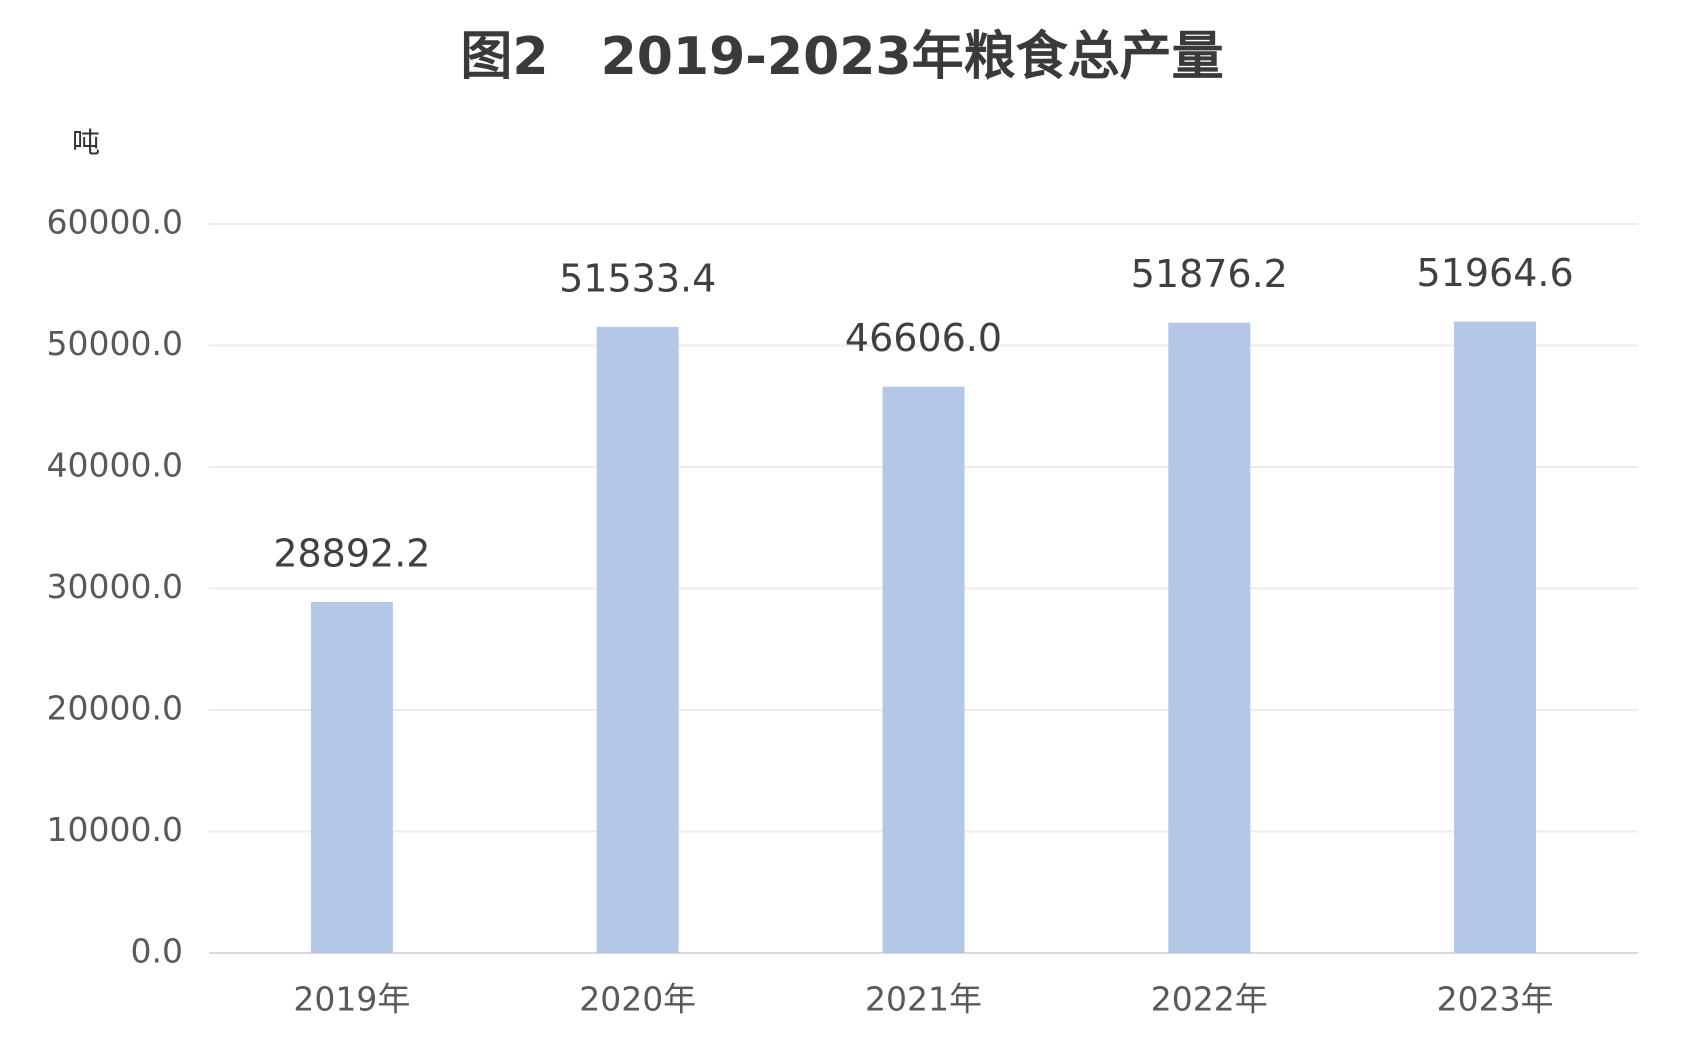  What do you see at coordinates (923, 338) in the screenshot?
I see `value-label: 46606.0` at bounding box center [923, 338].